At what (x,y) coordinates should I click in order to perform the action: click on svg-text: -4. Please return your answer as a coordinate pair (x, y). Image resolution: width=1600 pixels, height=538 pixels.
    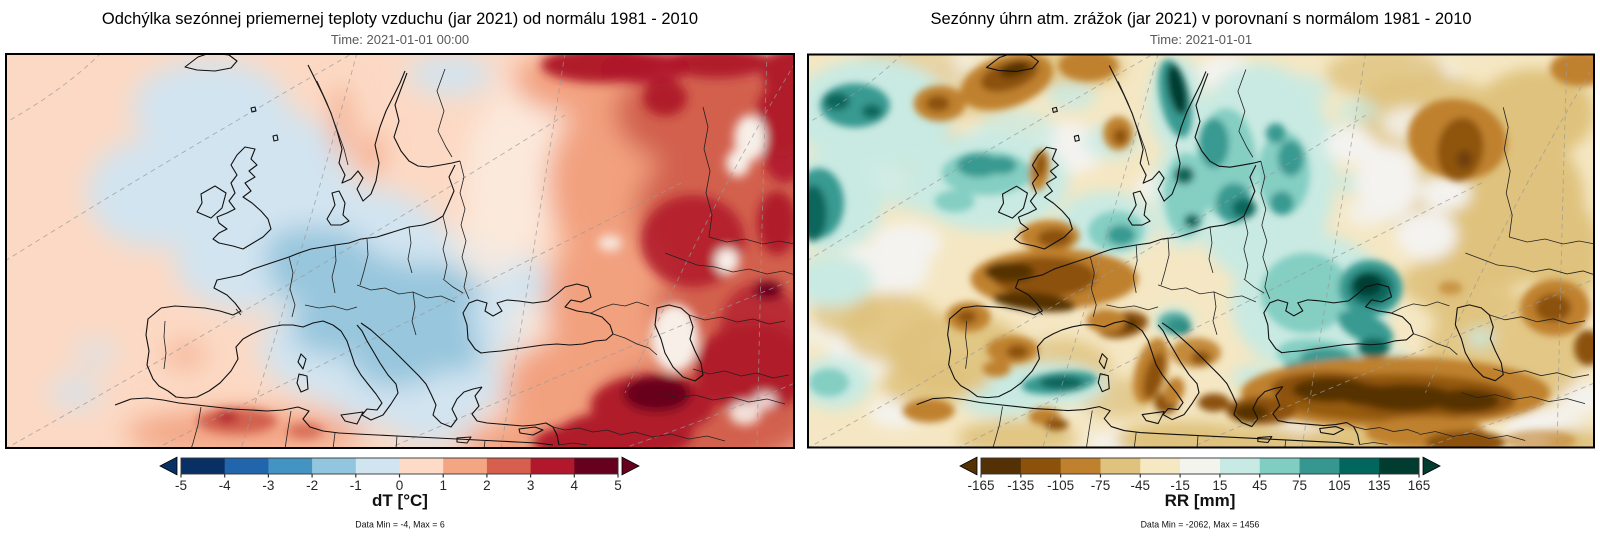
    Looking at the image, I should click on (225, 485).